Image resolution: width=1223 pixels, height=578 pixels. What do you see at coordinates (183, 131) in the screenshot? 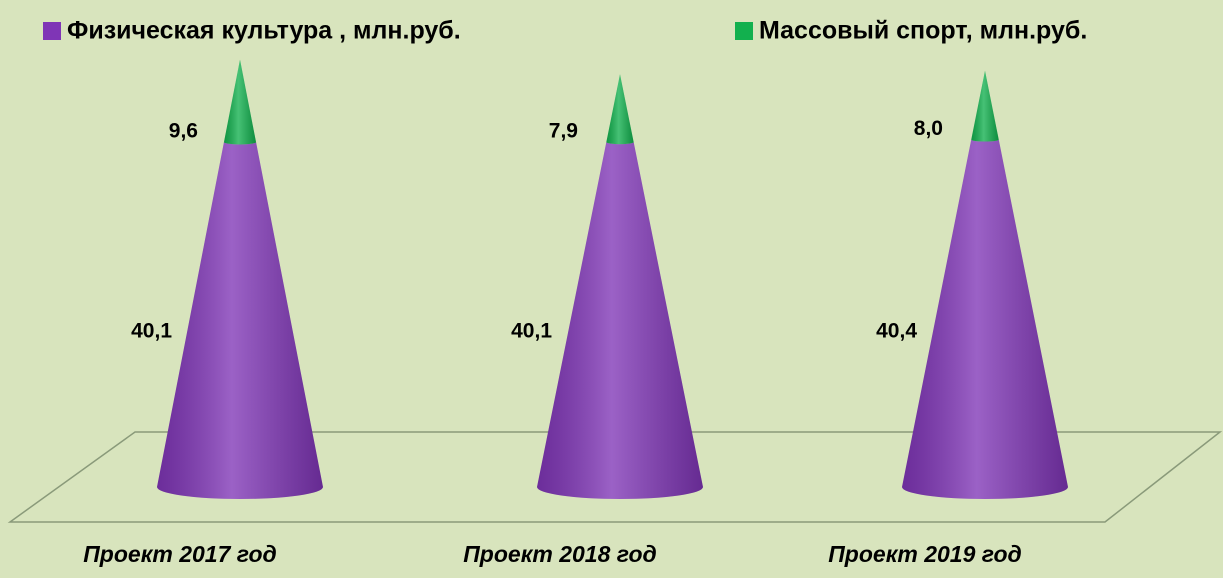
I see `value-label: 9,6` at bounding box center [183, 131].